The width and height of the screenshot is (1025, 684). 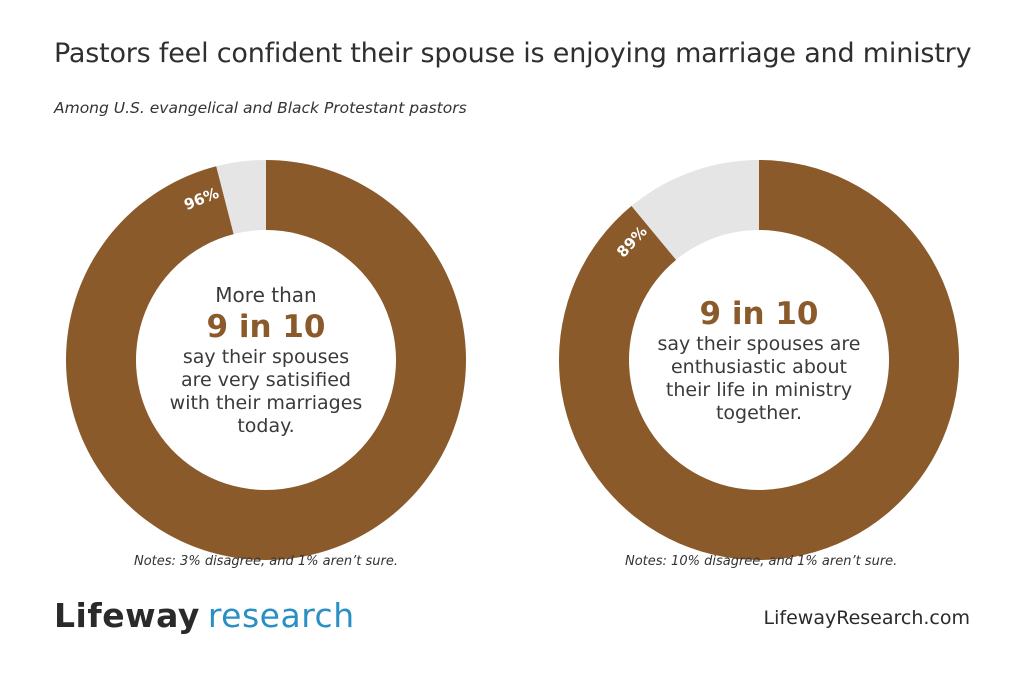 I want to click on center-desc-line: with their marriages, so click(x=266, y=402).